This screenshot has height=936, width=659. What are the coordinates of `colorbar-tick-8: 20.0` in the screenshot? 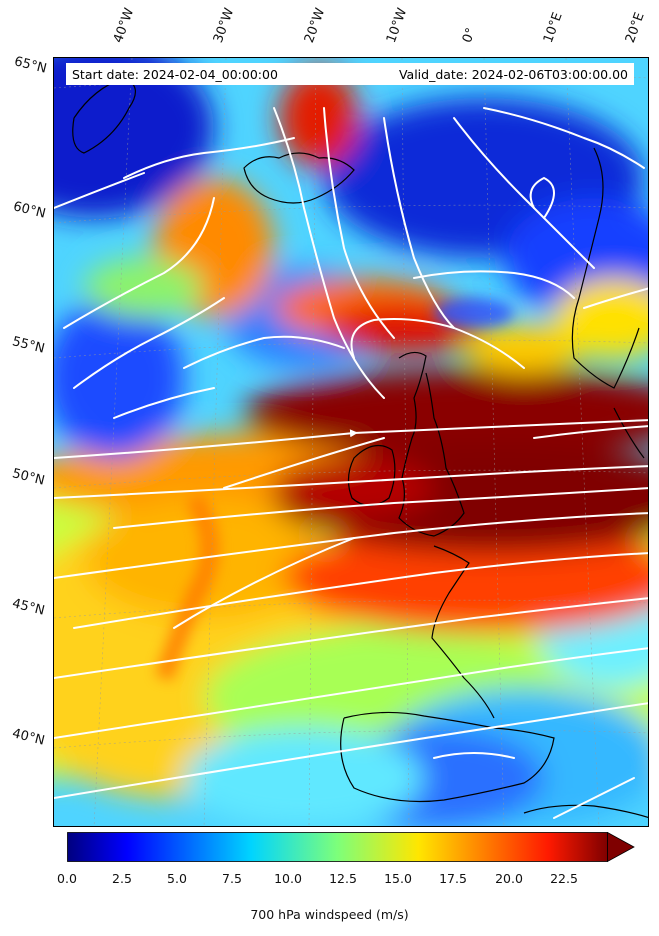 It's located at (509, 878).